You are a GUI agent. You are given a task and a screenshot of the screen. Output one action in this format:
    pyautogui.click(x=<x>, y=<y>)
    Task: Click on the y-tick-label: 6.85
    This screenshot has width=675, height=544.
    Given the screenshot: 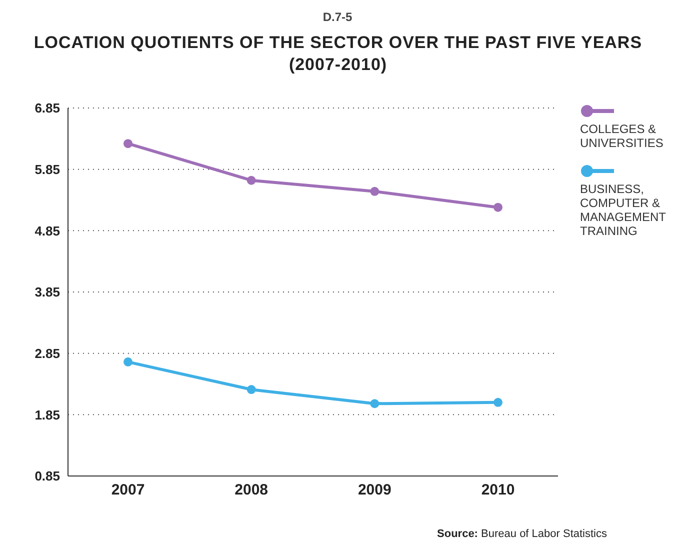 What is the action you would take?
    pyautogui.click(x=47, y=108)
    